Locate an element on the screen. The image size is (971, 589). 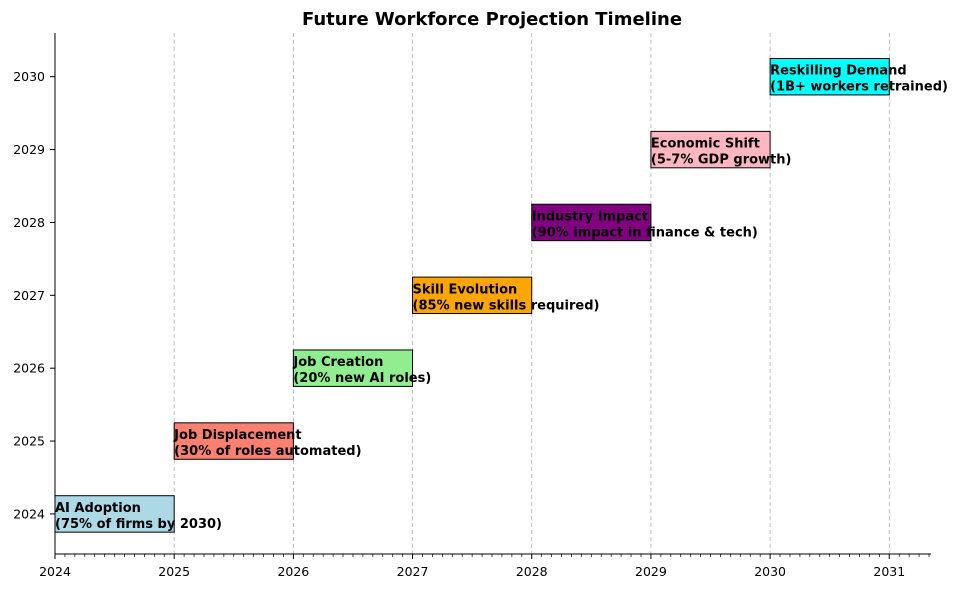
x-tick-label: 2024 is located at coordinates (55, 571).